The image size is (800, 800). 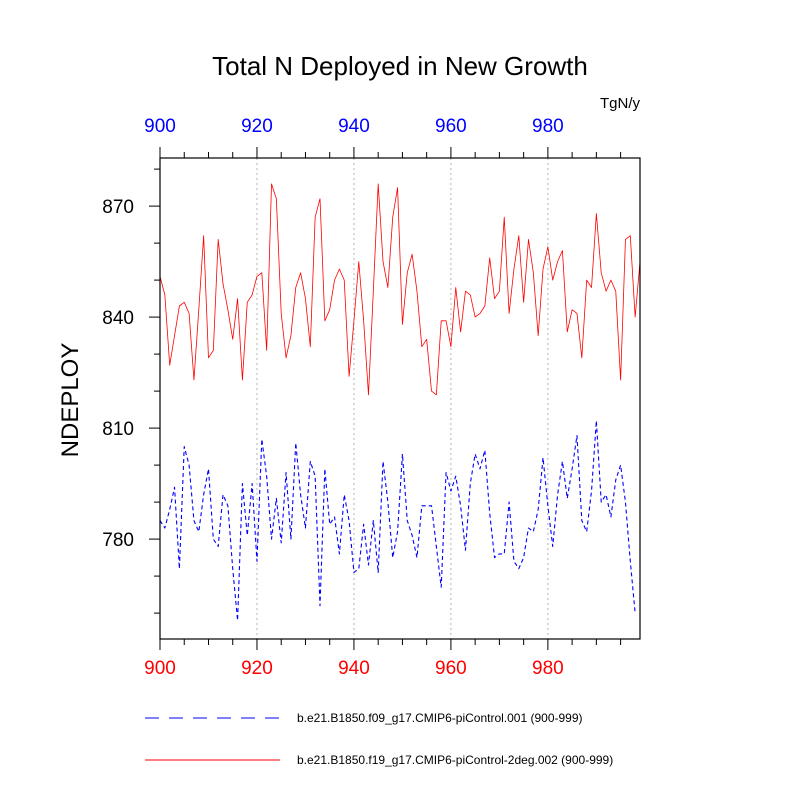 What do you see at coordinates (354, 126) in the screenshot?
I see `x-tick-label-top-940: 940` at bounding box center [354, 126].